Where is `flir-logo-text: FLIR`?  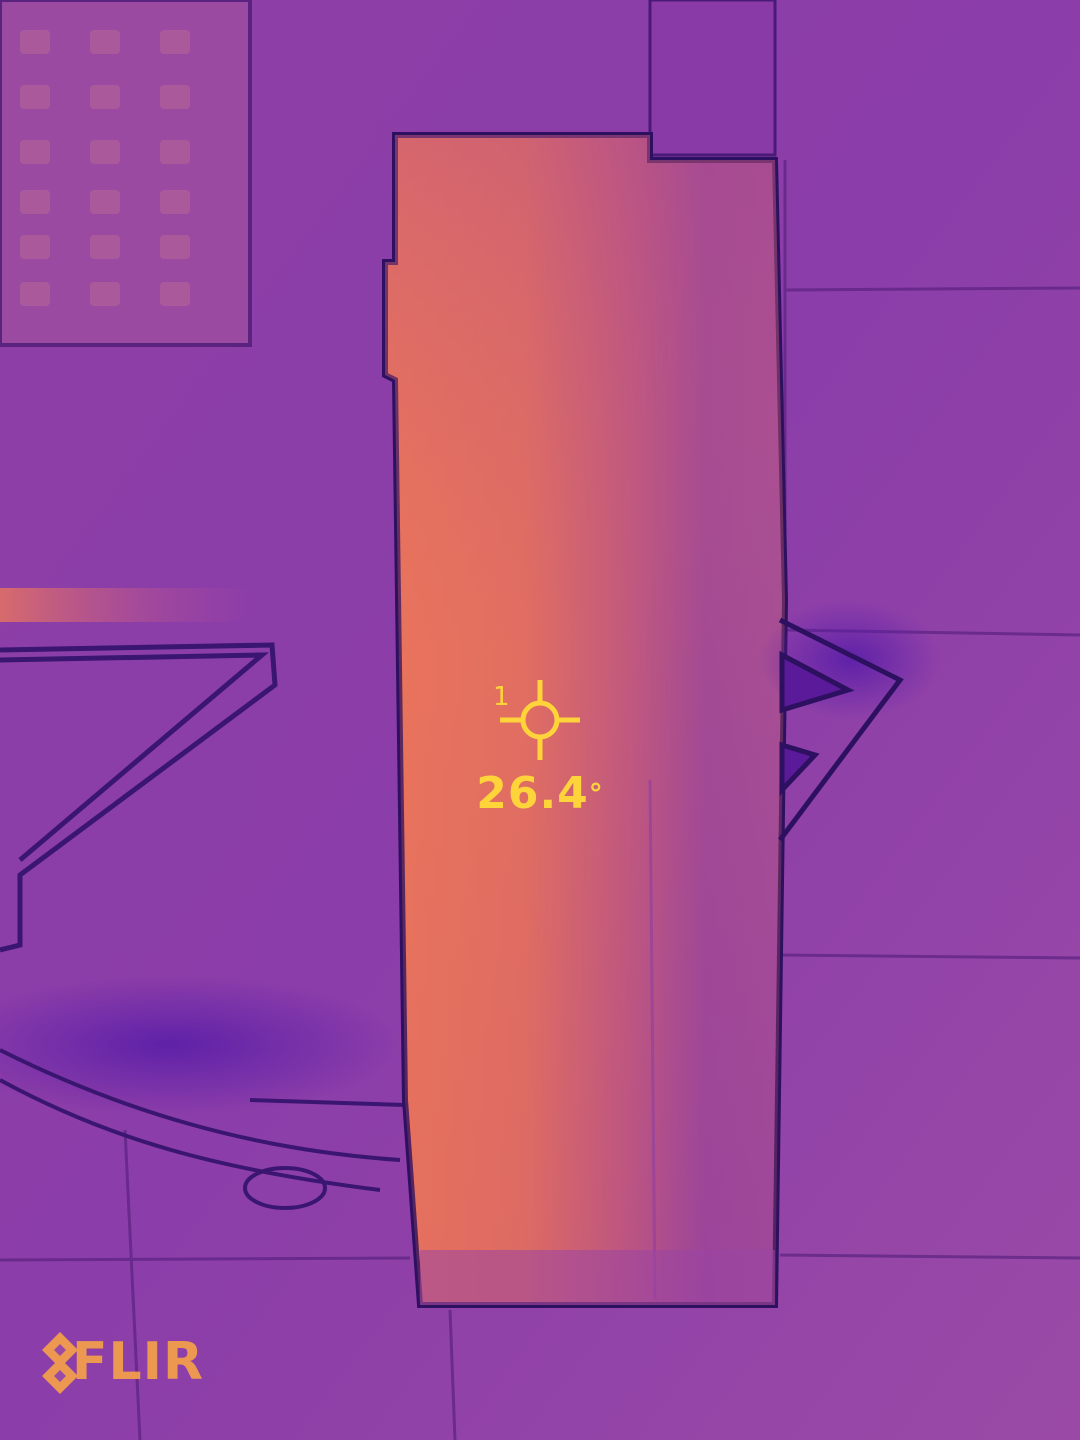
flir-logo-text: FLIR is located at coordinates (138, 1362).